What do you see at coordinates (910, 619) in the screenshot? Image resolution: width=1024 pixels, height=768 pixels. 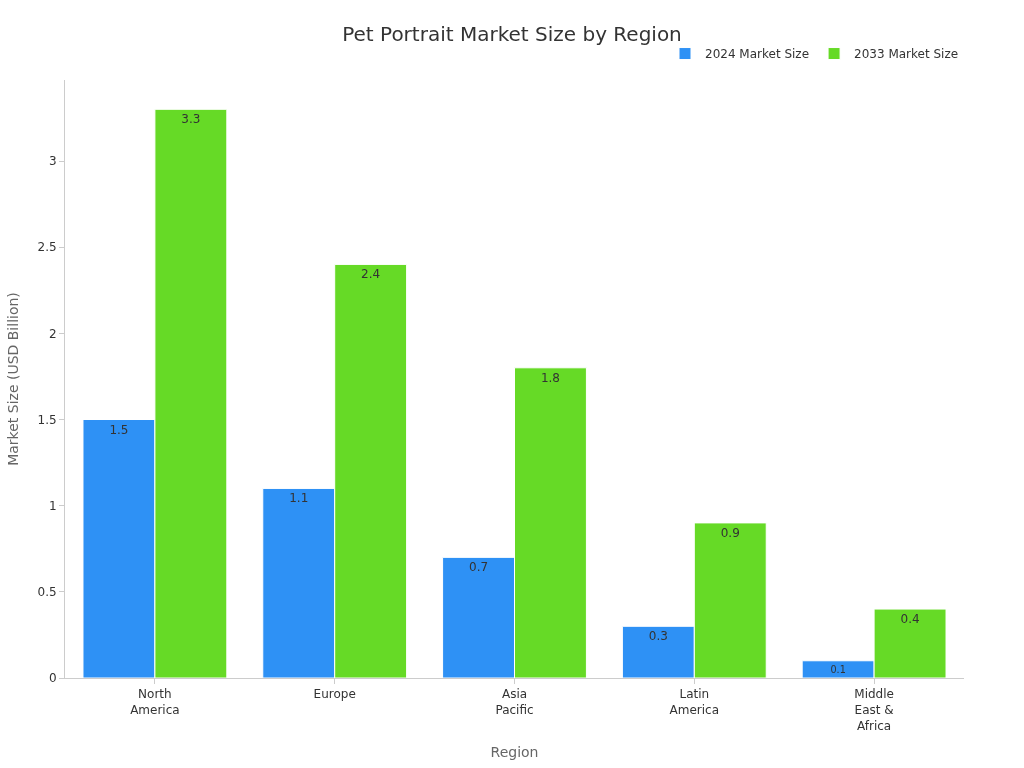 I see `data-label: 0.4` at bounding box center [910, 619].